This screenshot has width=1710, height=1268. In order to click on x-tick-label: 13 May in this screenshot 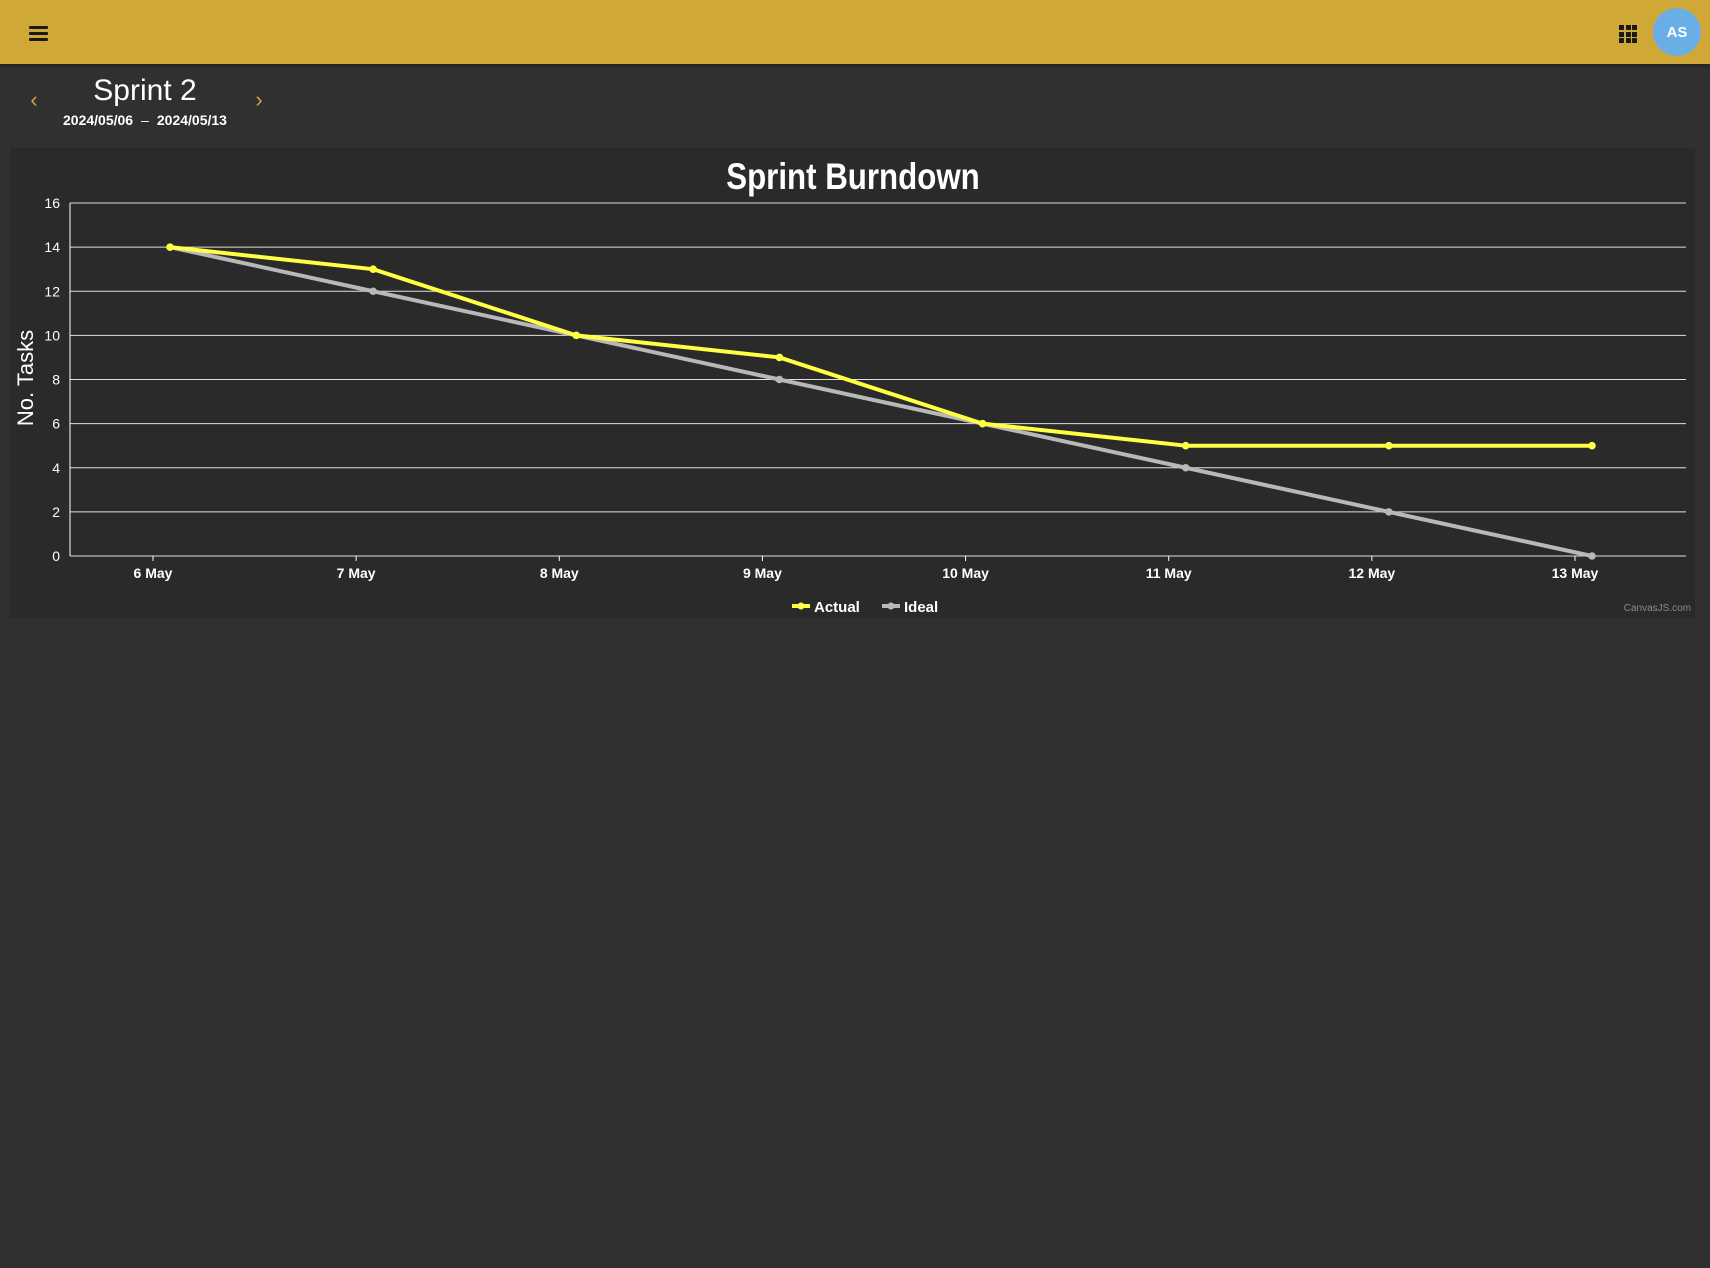, I will do `click(1575, 573)`.